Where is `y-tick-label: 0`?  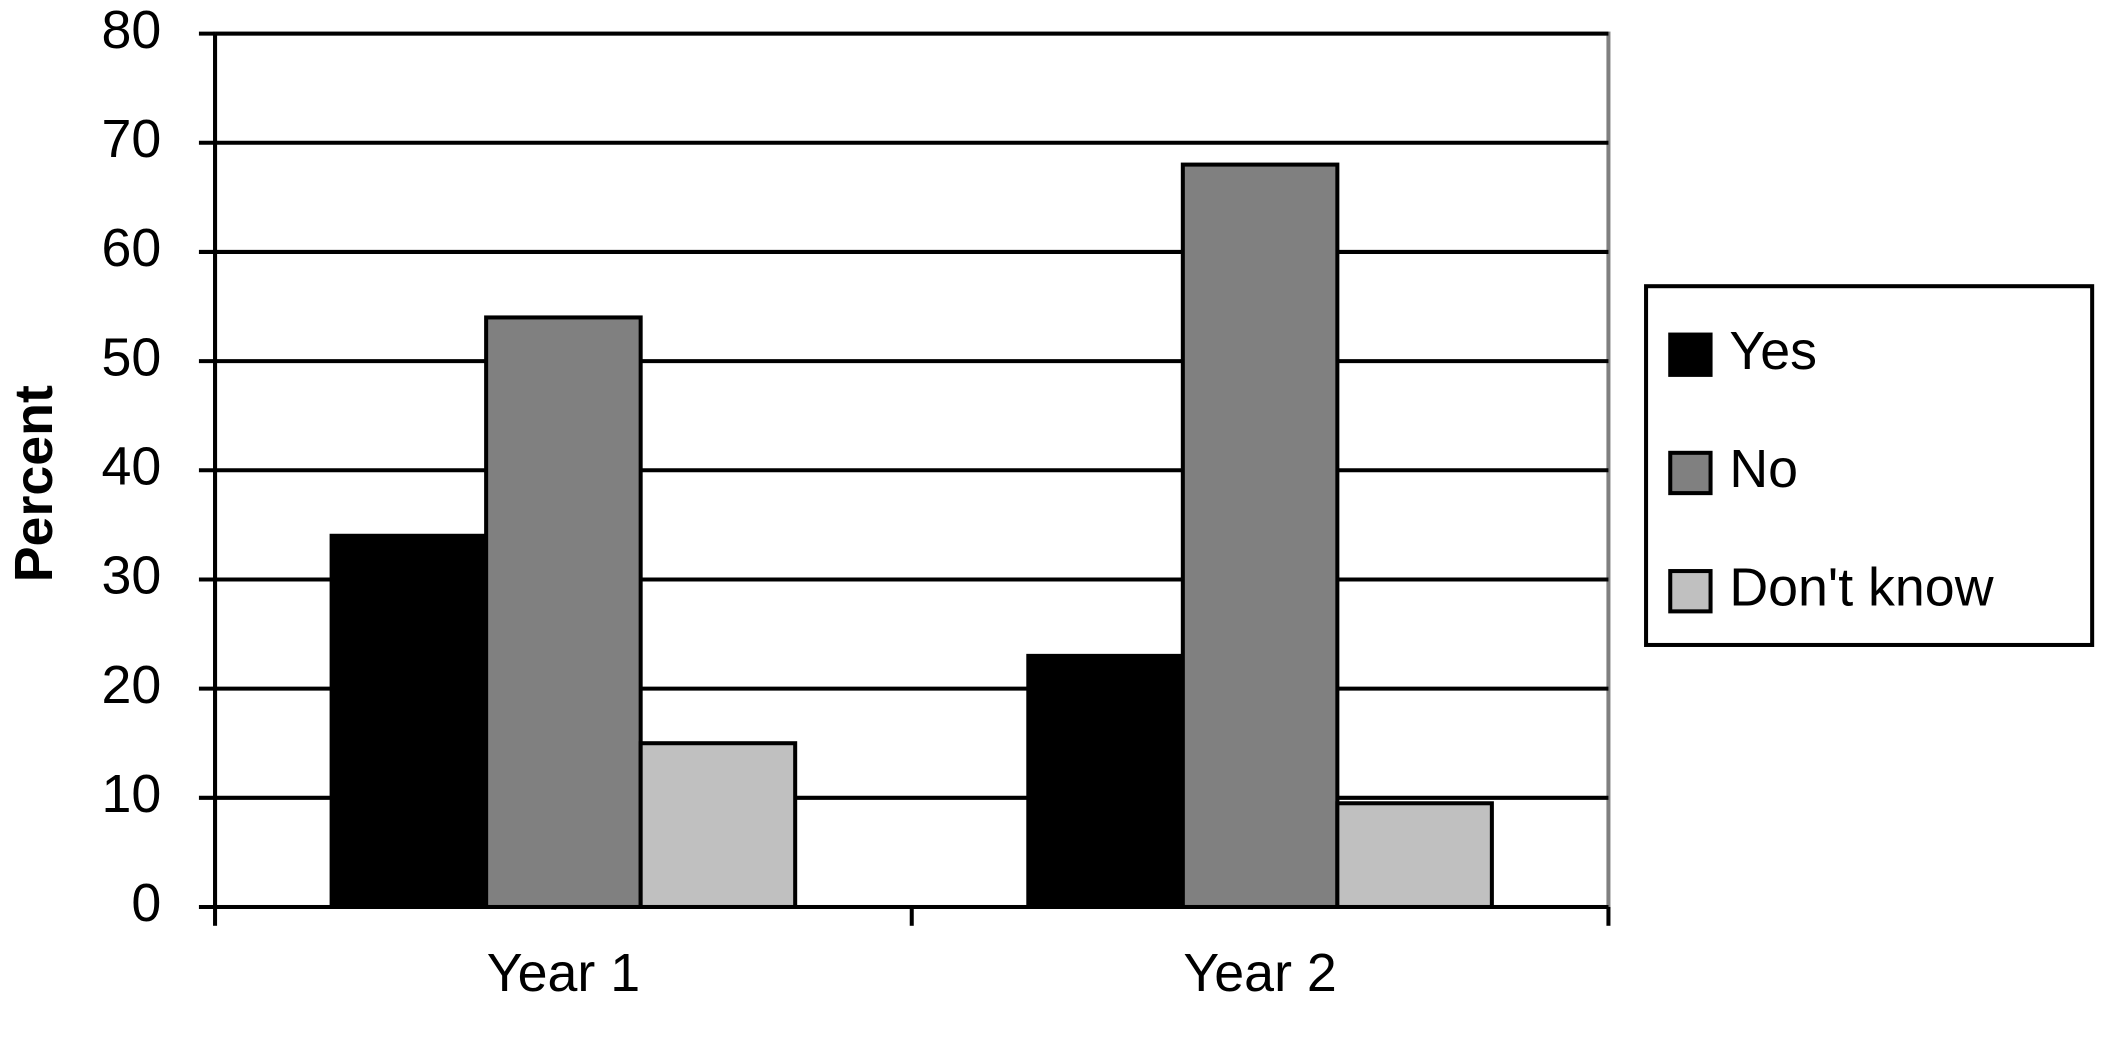 y-tick-label: 0 is located at coordinates (146, 903).